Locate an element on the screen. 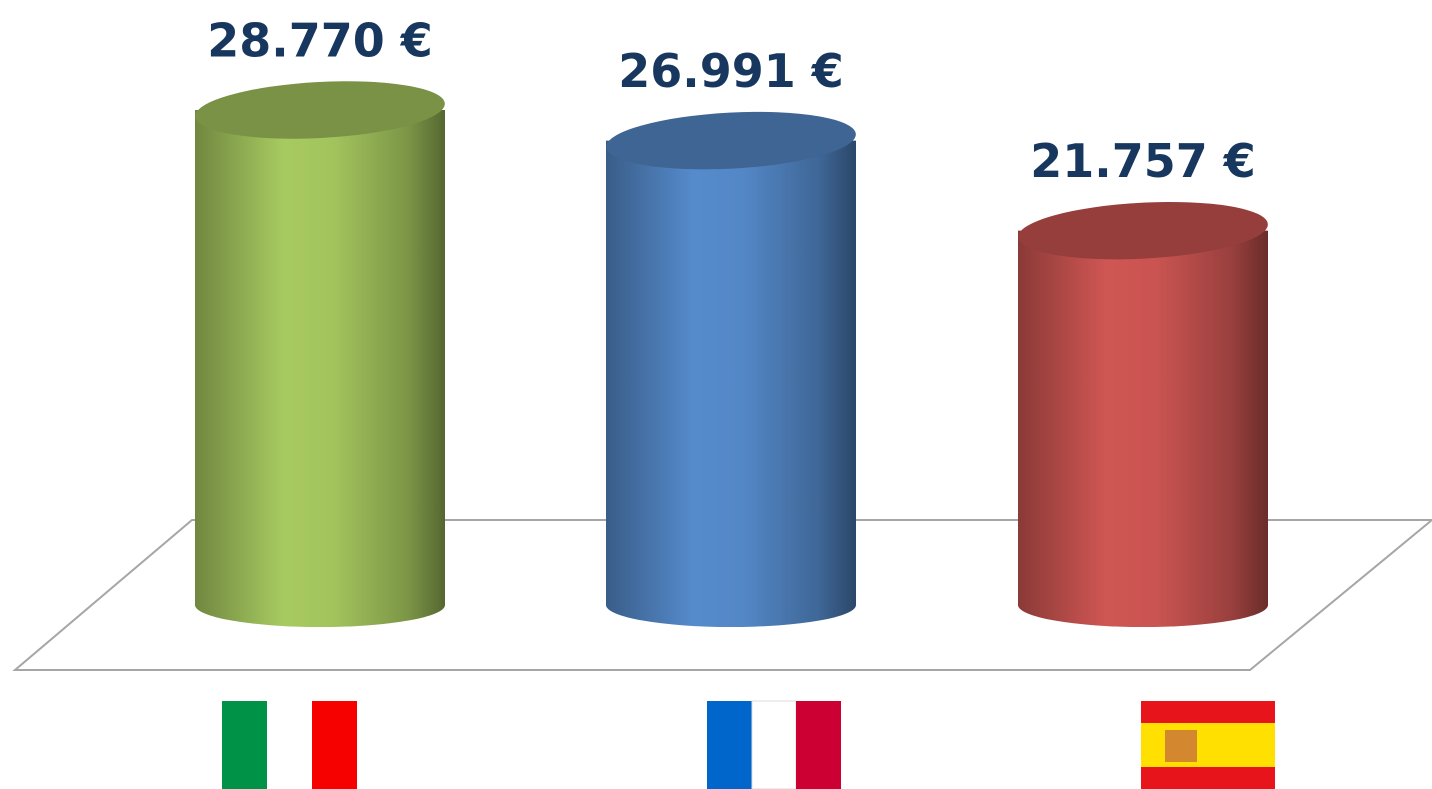  flag-france is located at coordinates (774, 744).